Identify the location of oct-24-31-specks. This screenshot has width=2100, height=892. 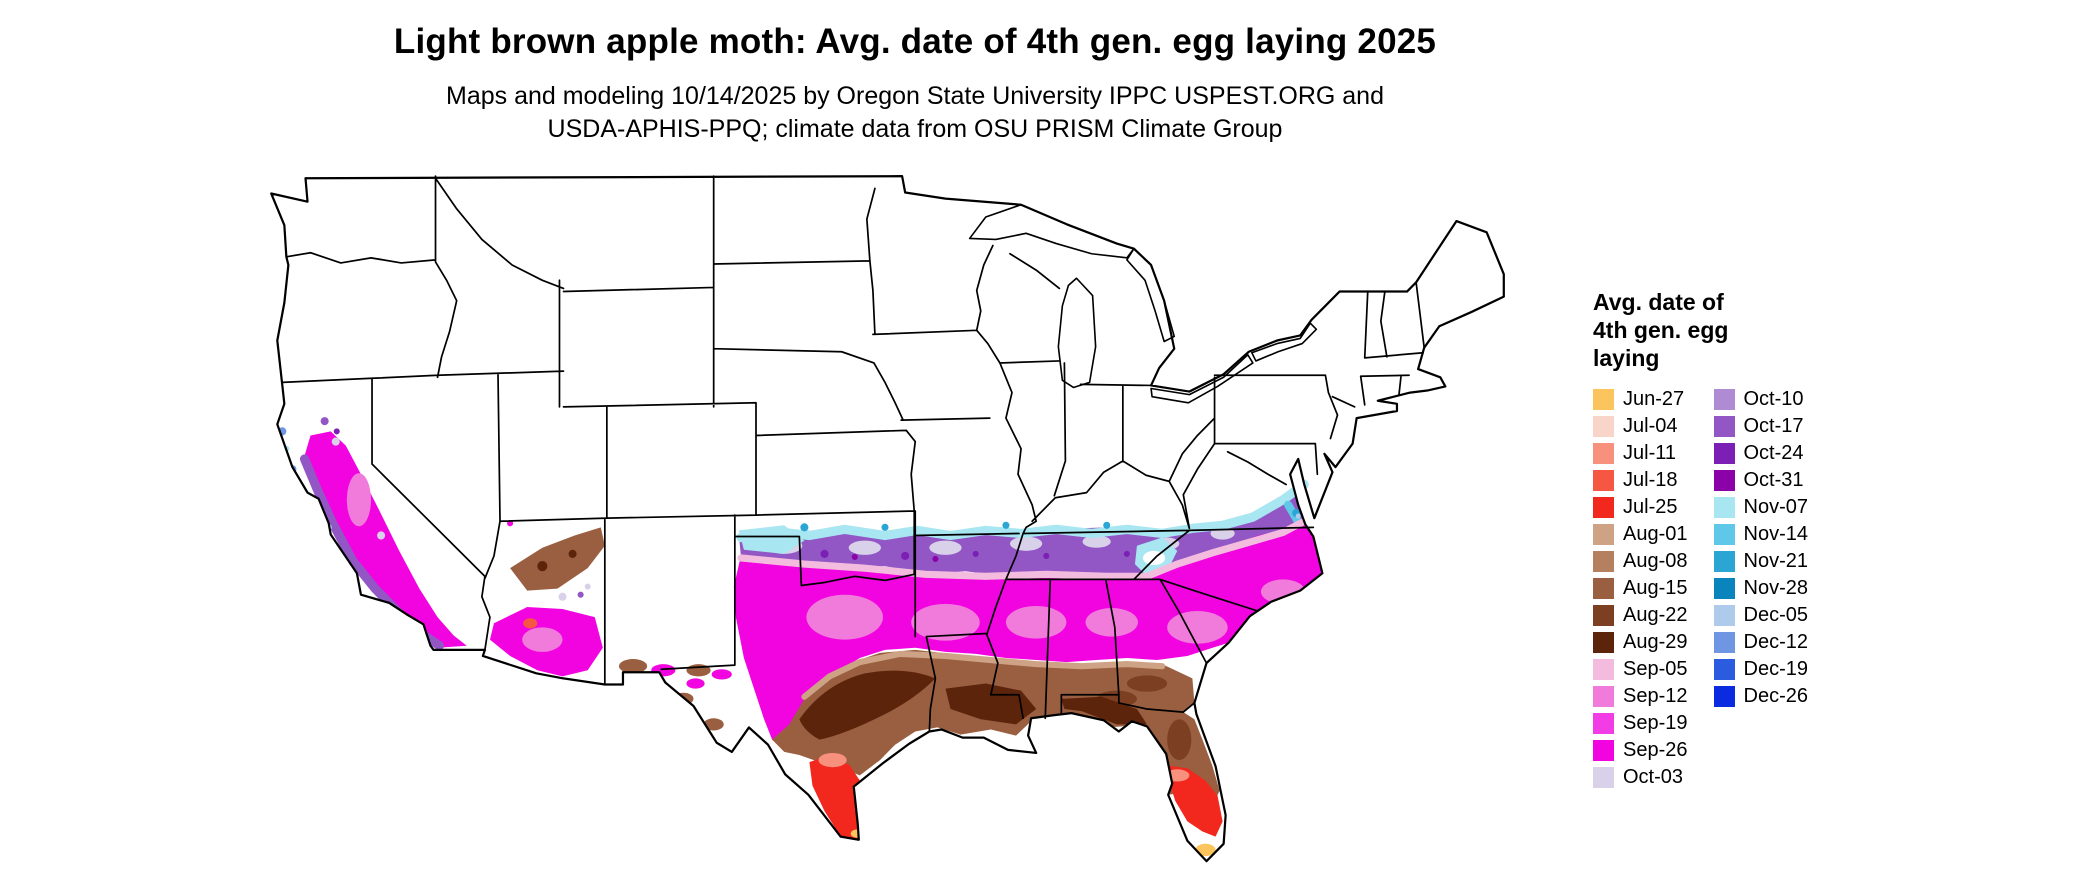
(975, 556).